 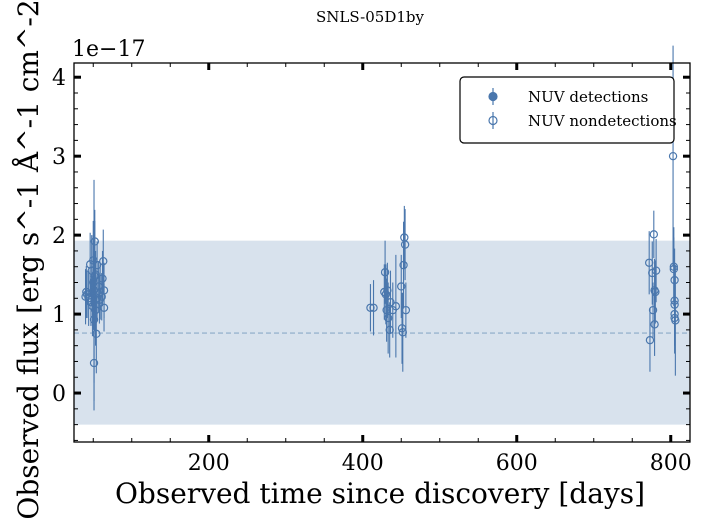 I want to click on y-tick-label: 0, so click(x=59, y=394).